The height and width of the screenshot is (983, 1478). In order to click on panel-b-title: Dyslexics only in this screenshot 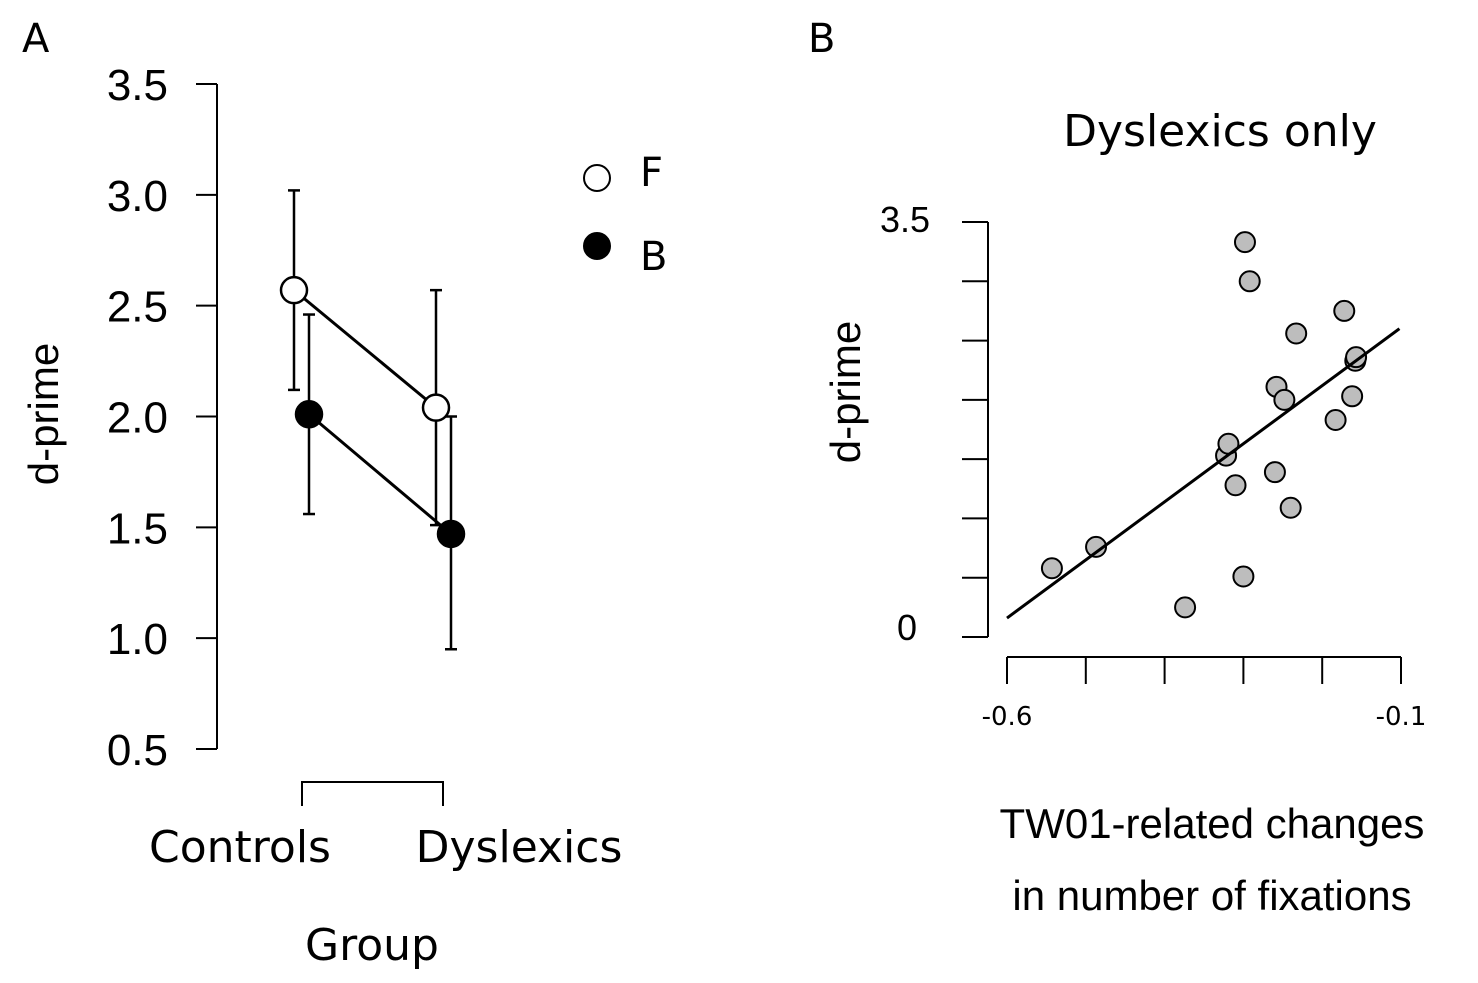, I will do `click(1220, 131)`.